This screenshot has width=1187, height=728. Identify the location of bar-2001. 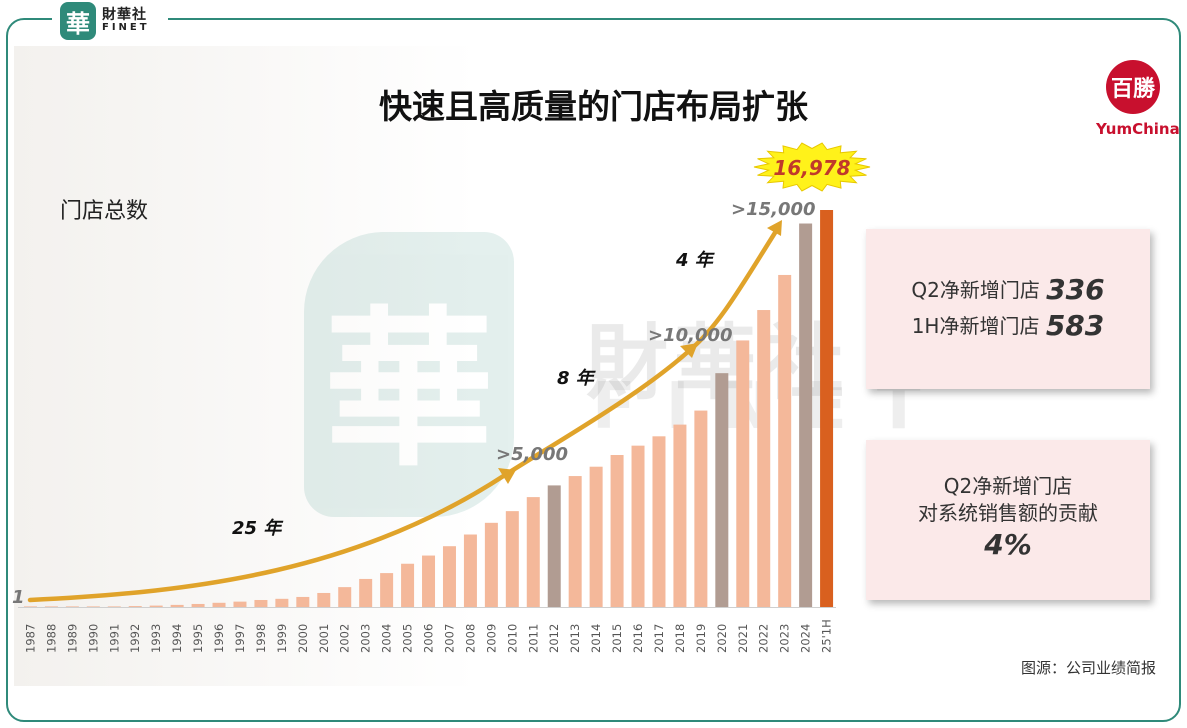
(324, 599).